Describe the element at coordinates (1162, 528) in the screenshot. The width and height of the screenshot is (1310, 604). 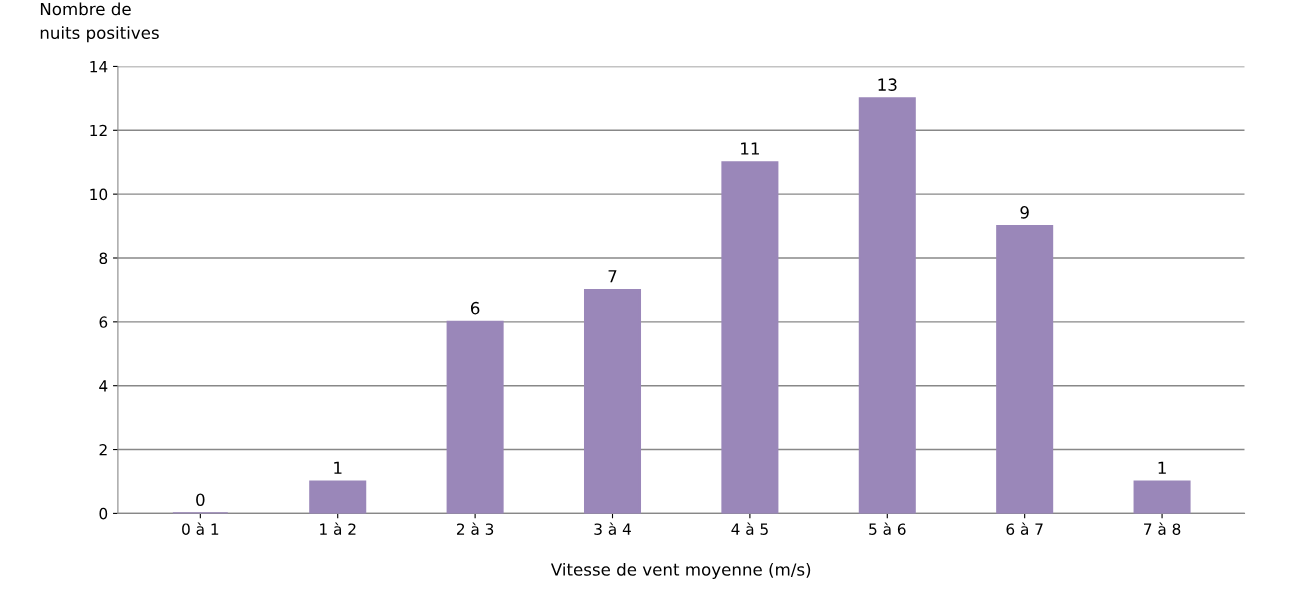
I see `x-tick-label: 7 à 8` at that location.